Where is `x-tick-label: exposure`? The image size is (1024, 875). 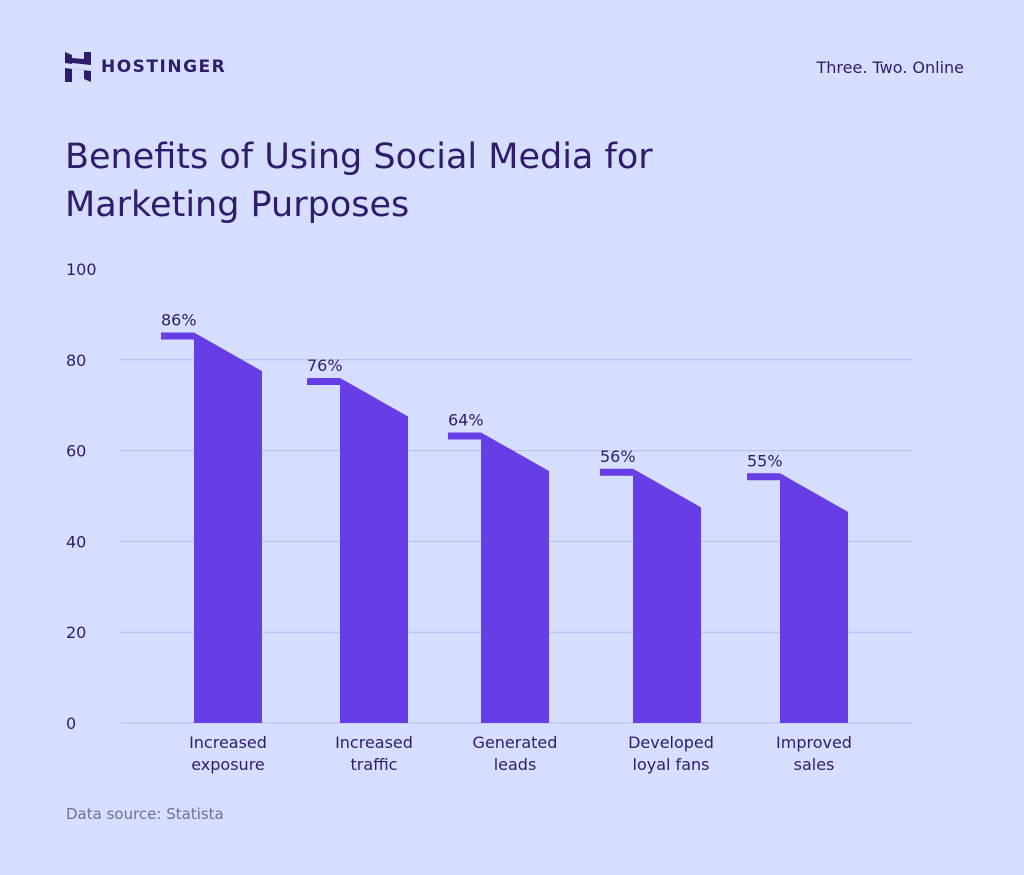 x-tick-label: exposure is located at coordinates (228, 764).